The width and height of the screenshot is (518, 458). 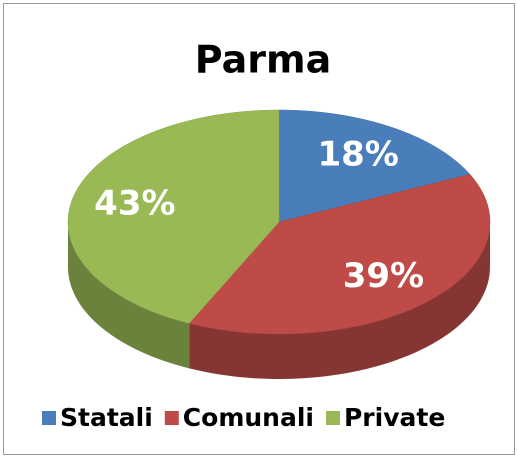 I want to click on data-label: 18%, so click(x=357, y=154).